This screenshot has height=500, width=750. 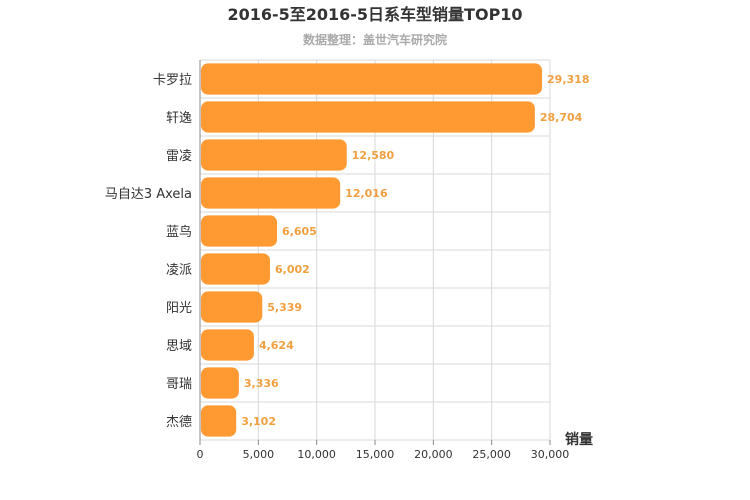 What do you see at coordinates (258, 421) in the screenshot?
I see `bar-value-label: 3,102` at bounding box center [258, 421].